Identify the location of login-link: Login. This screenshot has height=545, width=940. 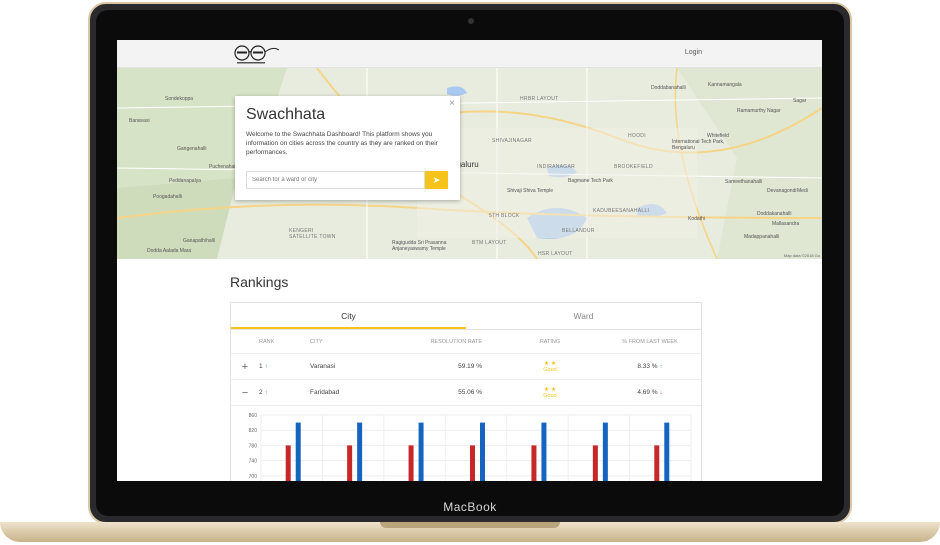
(693, 52).